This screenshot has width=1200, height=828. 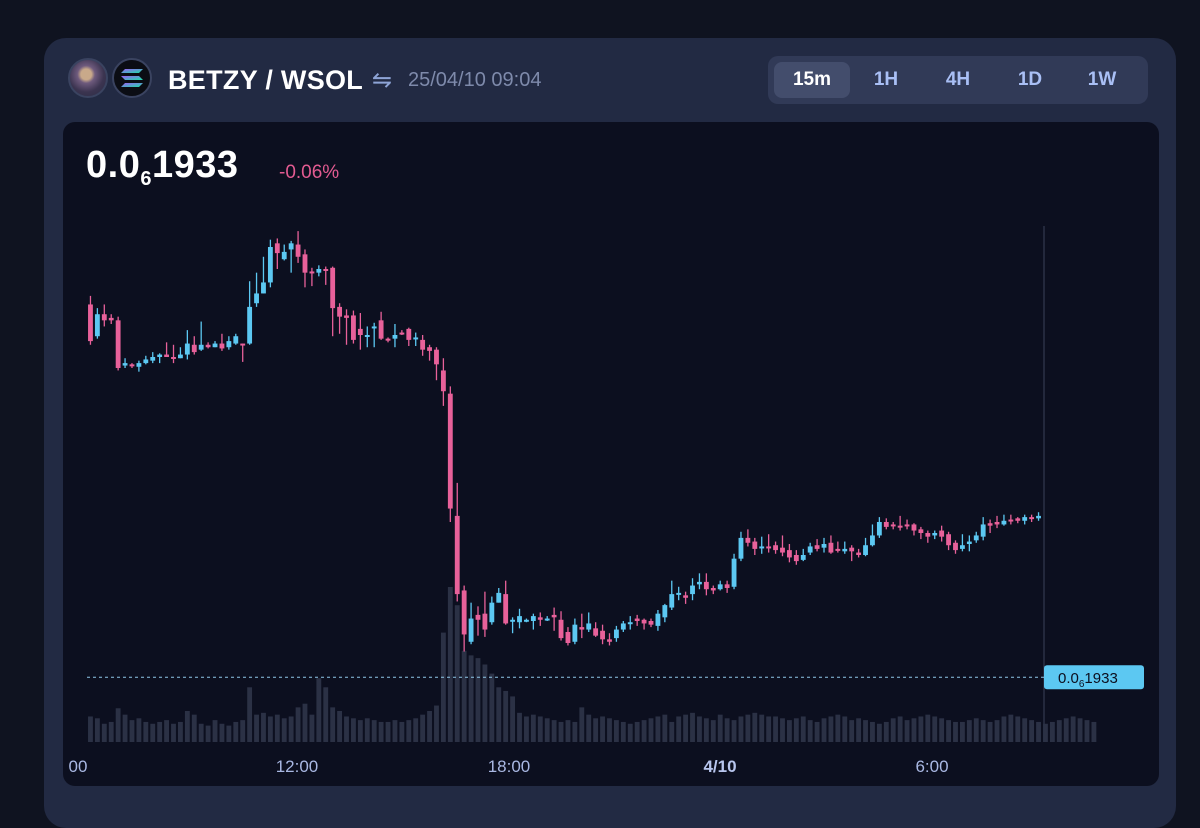 What do you see at coordinates (382, 80) in the screenshot?
I see `swap-arrows-icon: ⇋` at bounding box center [382, 80].